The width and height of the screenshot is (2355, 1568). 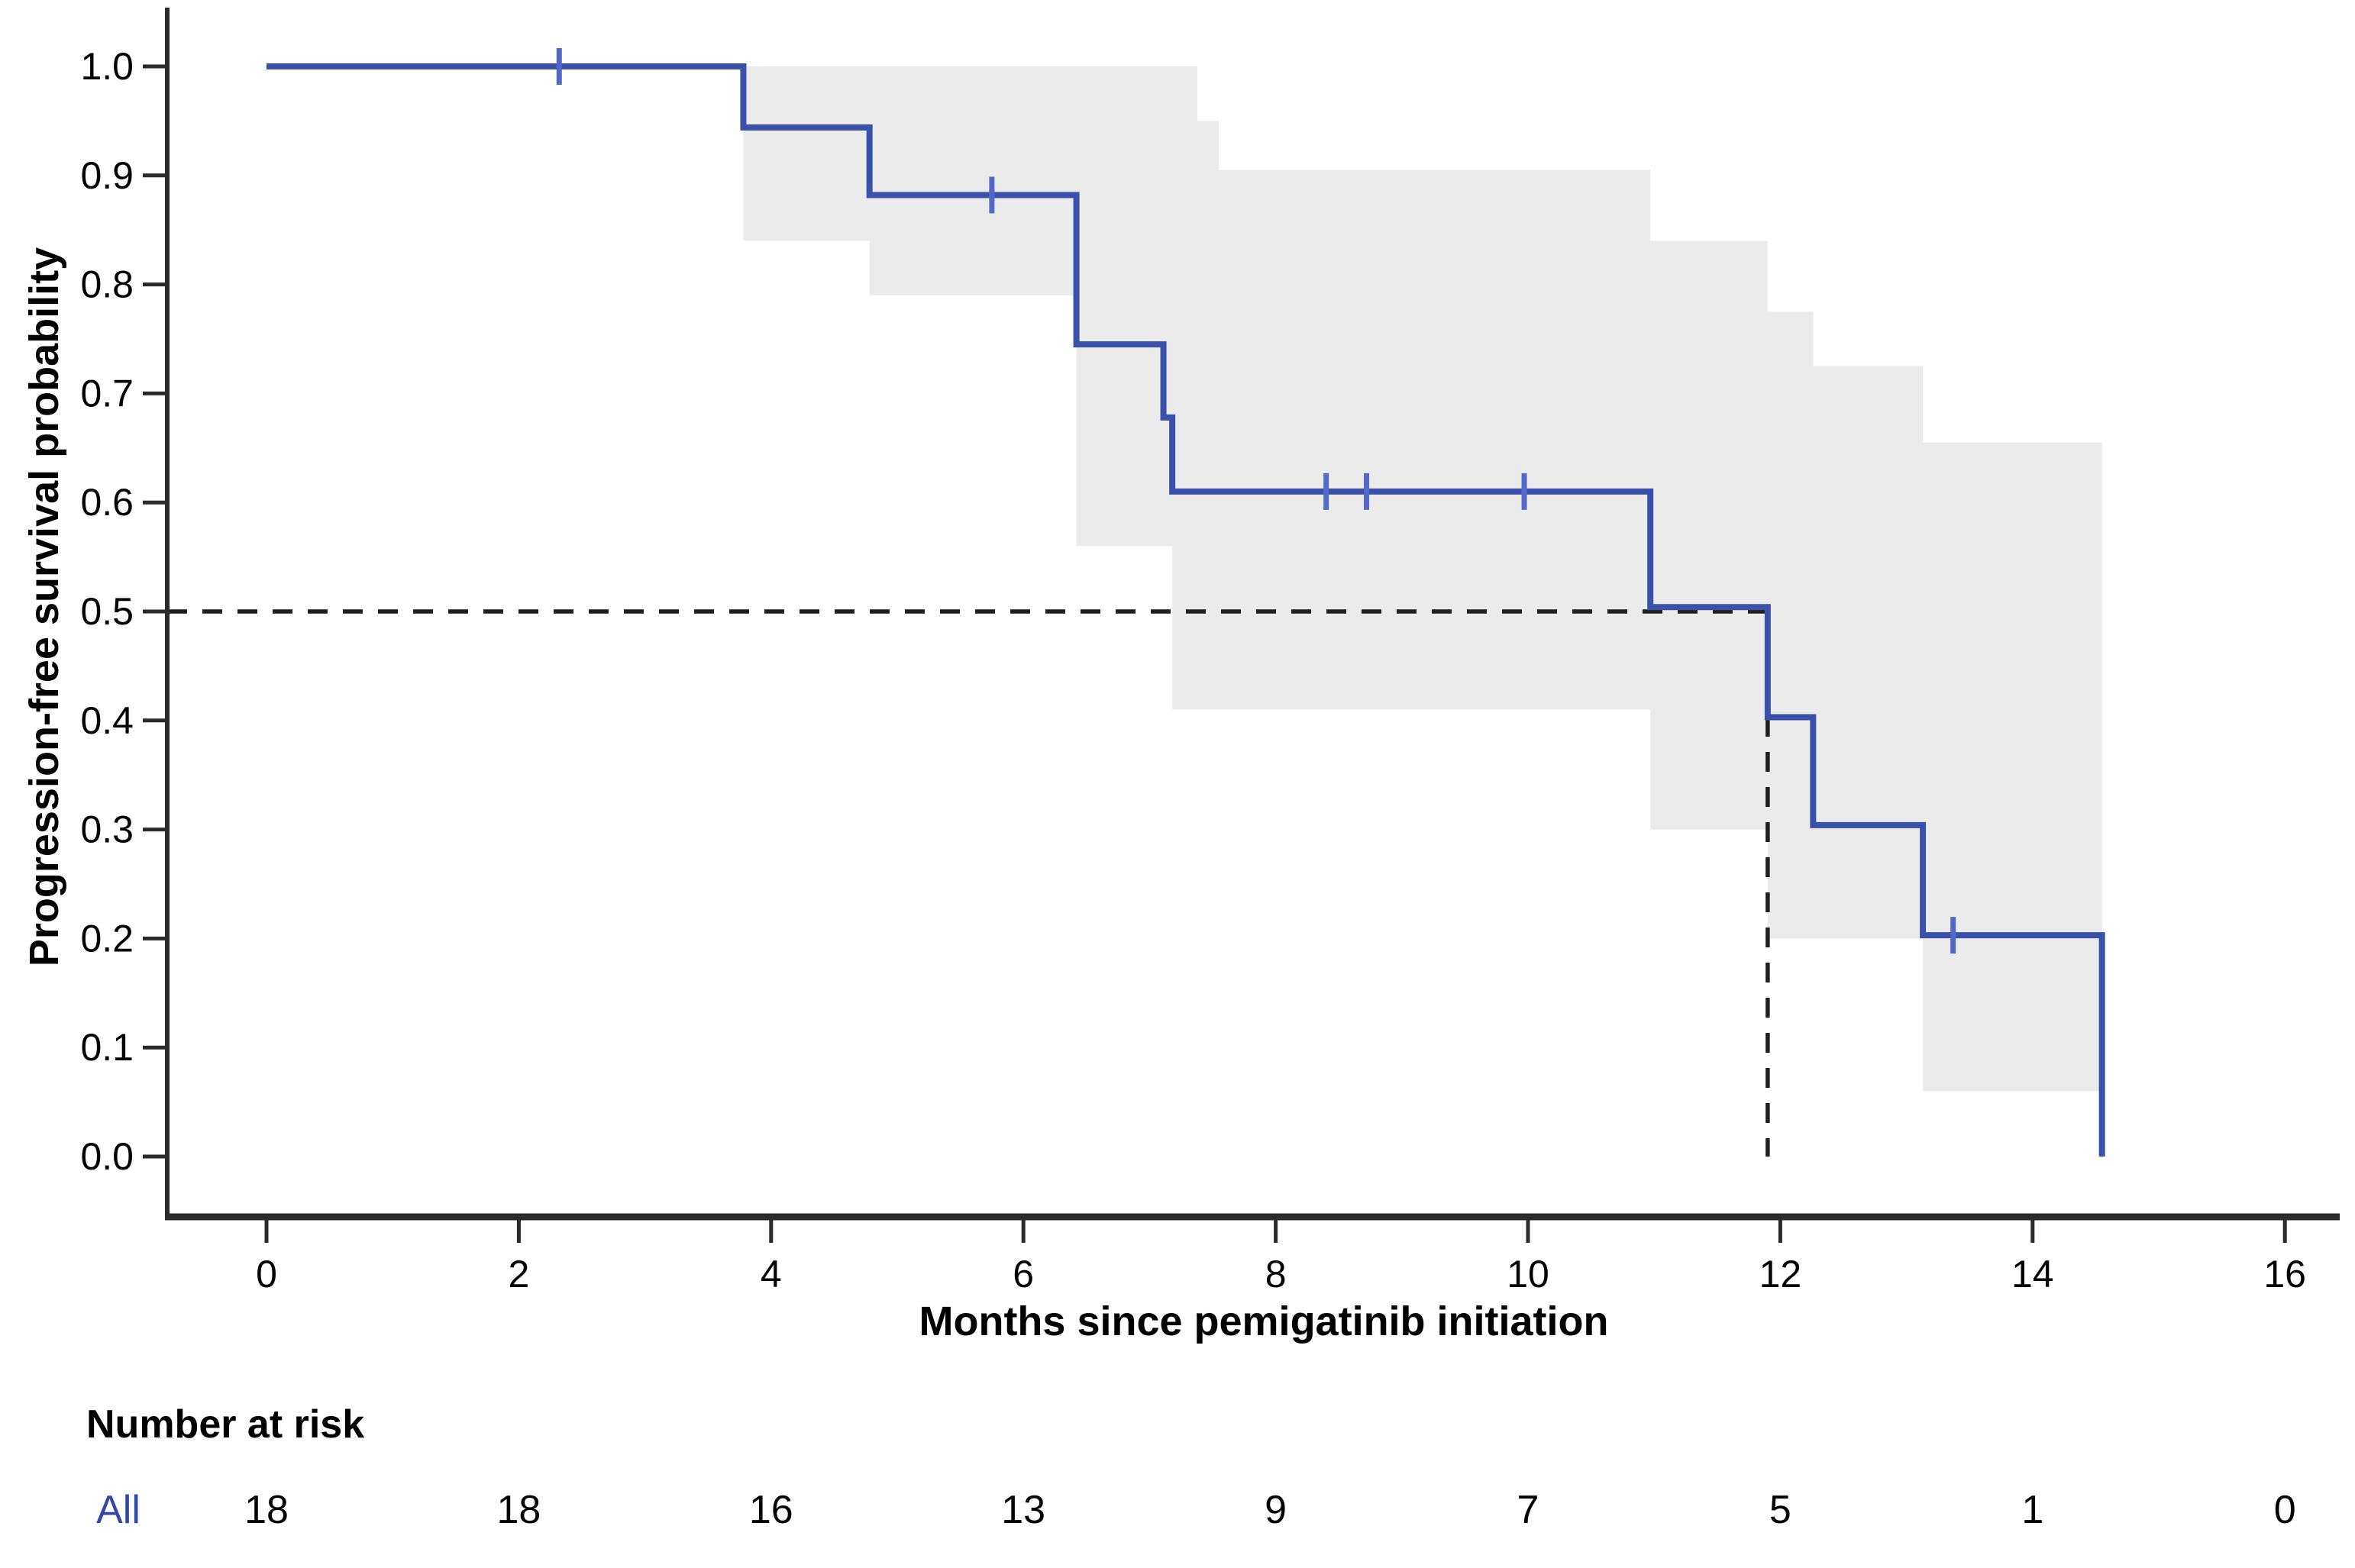 What do you see at coordinates (1276, 1510) in the screenshot?
I see `risk-count-month-8: 9` at bounding box center [1276, 1510].